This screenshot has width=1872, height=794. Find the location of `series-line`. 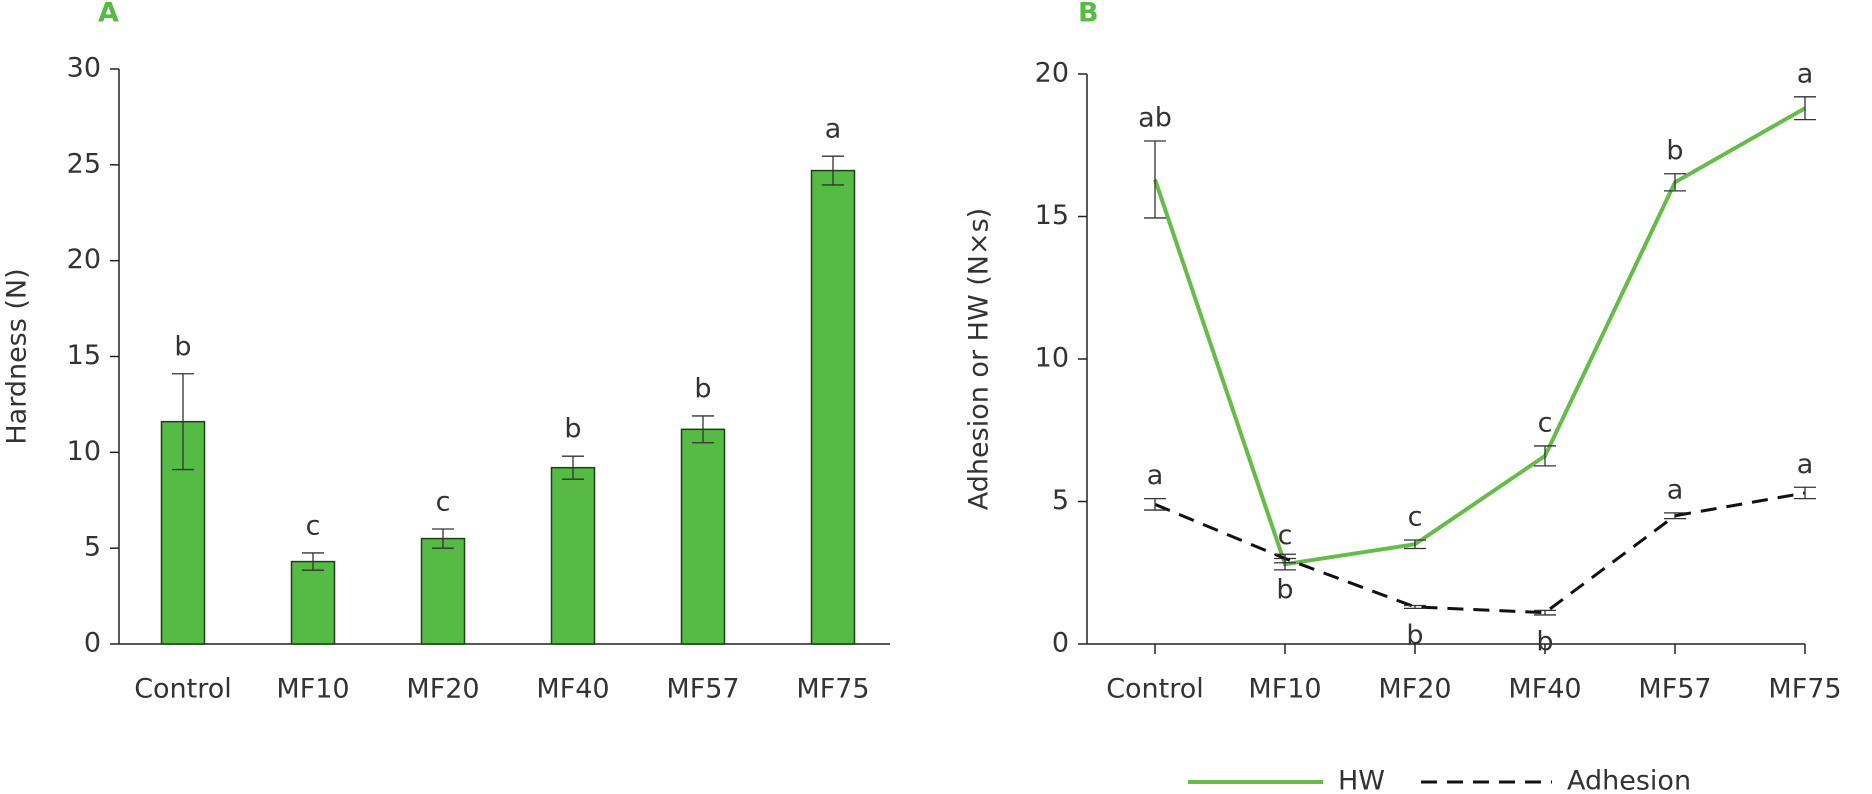

series-line is located at coordinates (1480, 553).